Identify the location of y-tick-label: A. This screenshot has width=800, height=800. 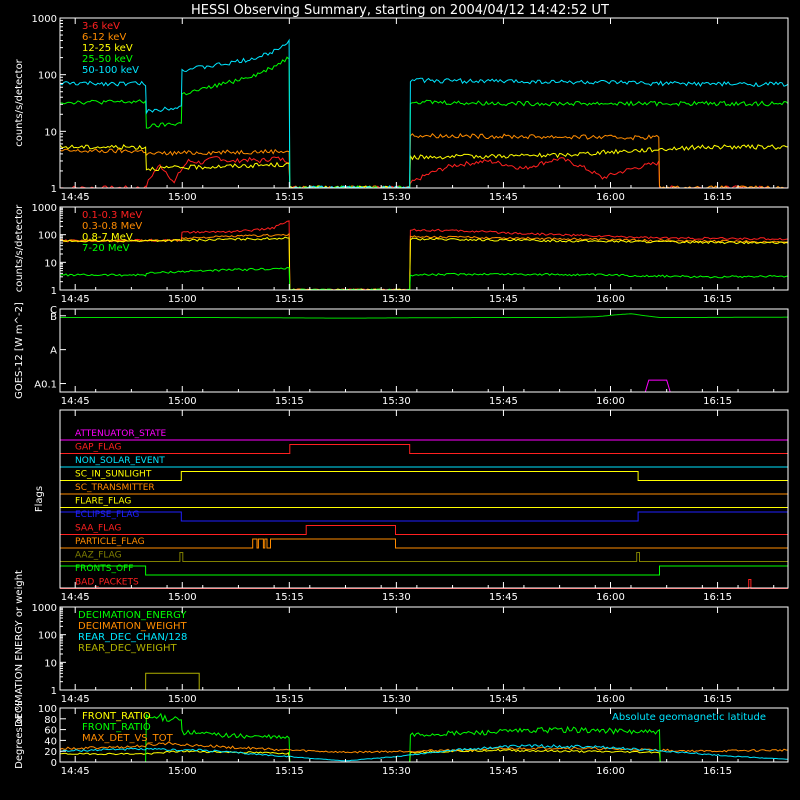
(53, 351).